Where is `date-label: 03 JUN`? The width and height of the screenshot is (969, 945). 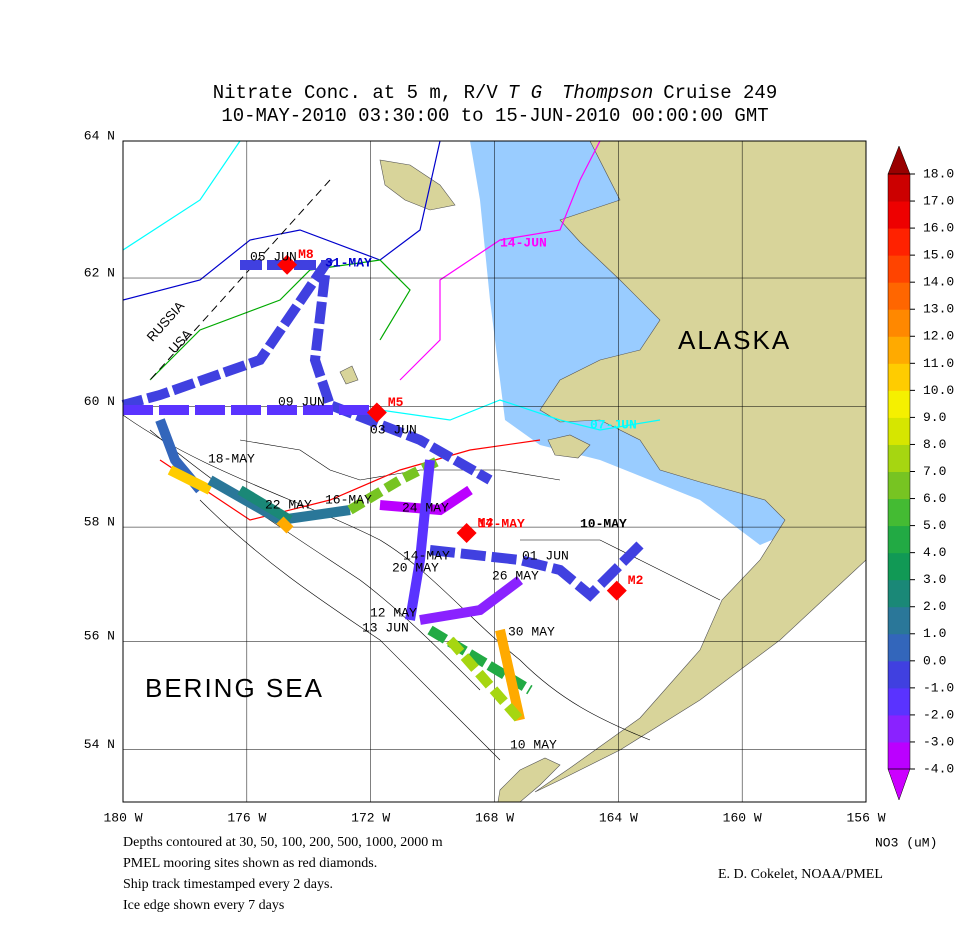 date-label: 03 JUN is located at coordinates (393, 429).